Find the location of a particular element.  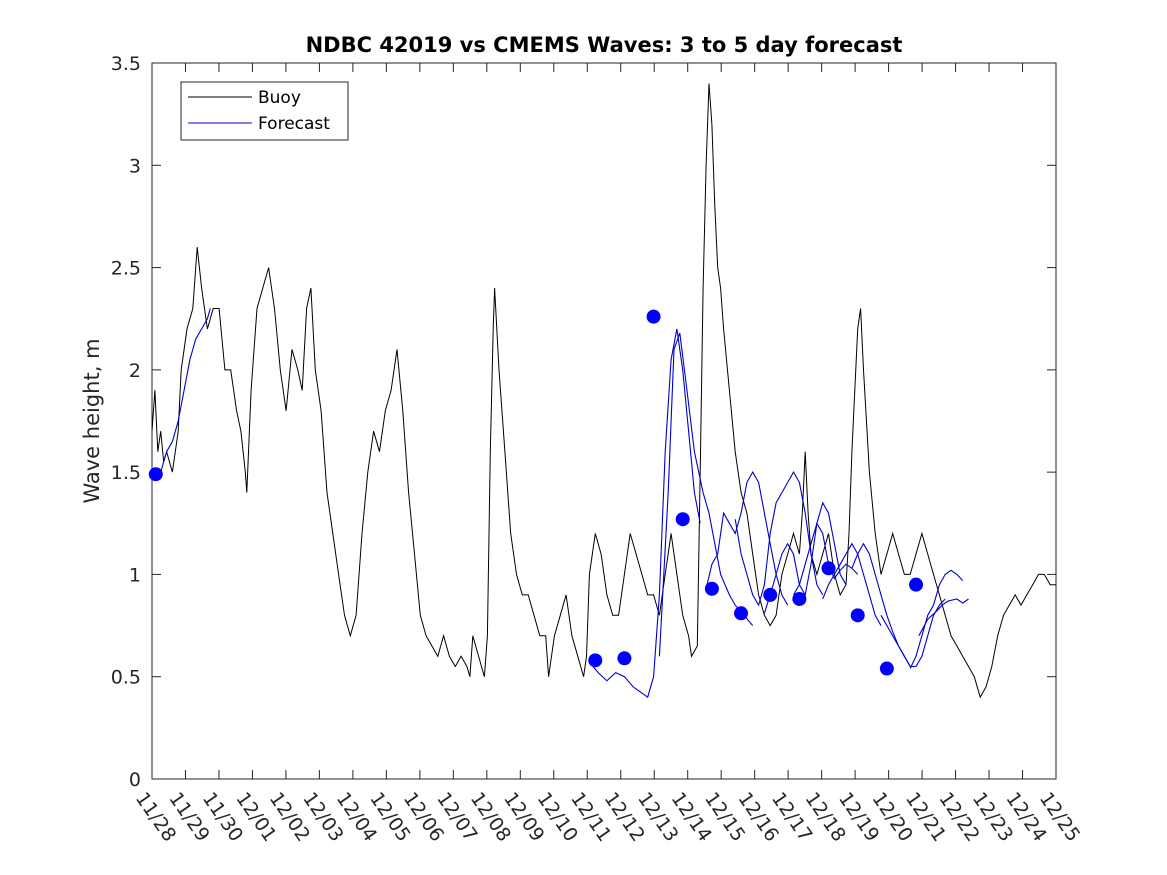

y-axis-label: Wave height, m is located at coordinates (92, 420).